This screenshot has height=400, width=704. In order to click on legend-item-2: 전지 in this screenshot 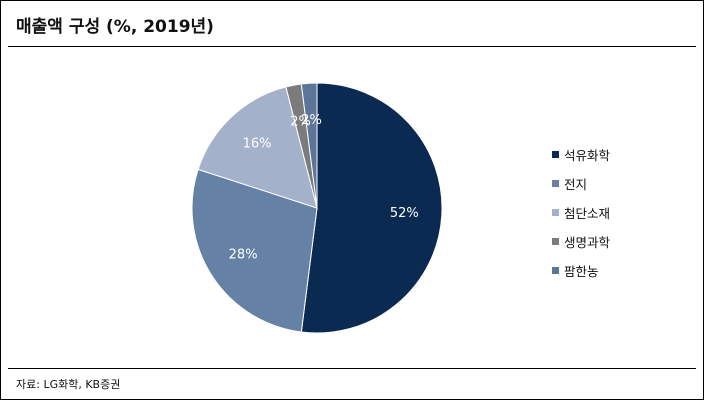, I will do `click(581, 183)`.